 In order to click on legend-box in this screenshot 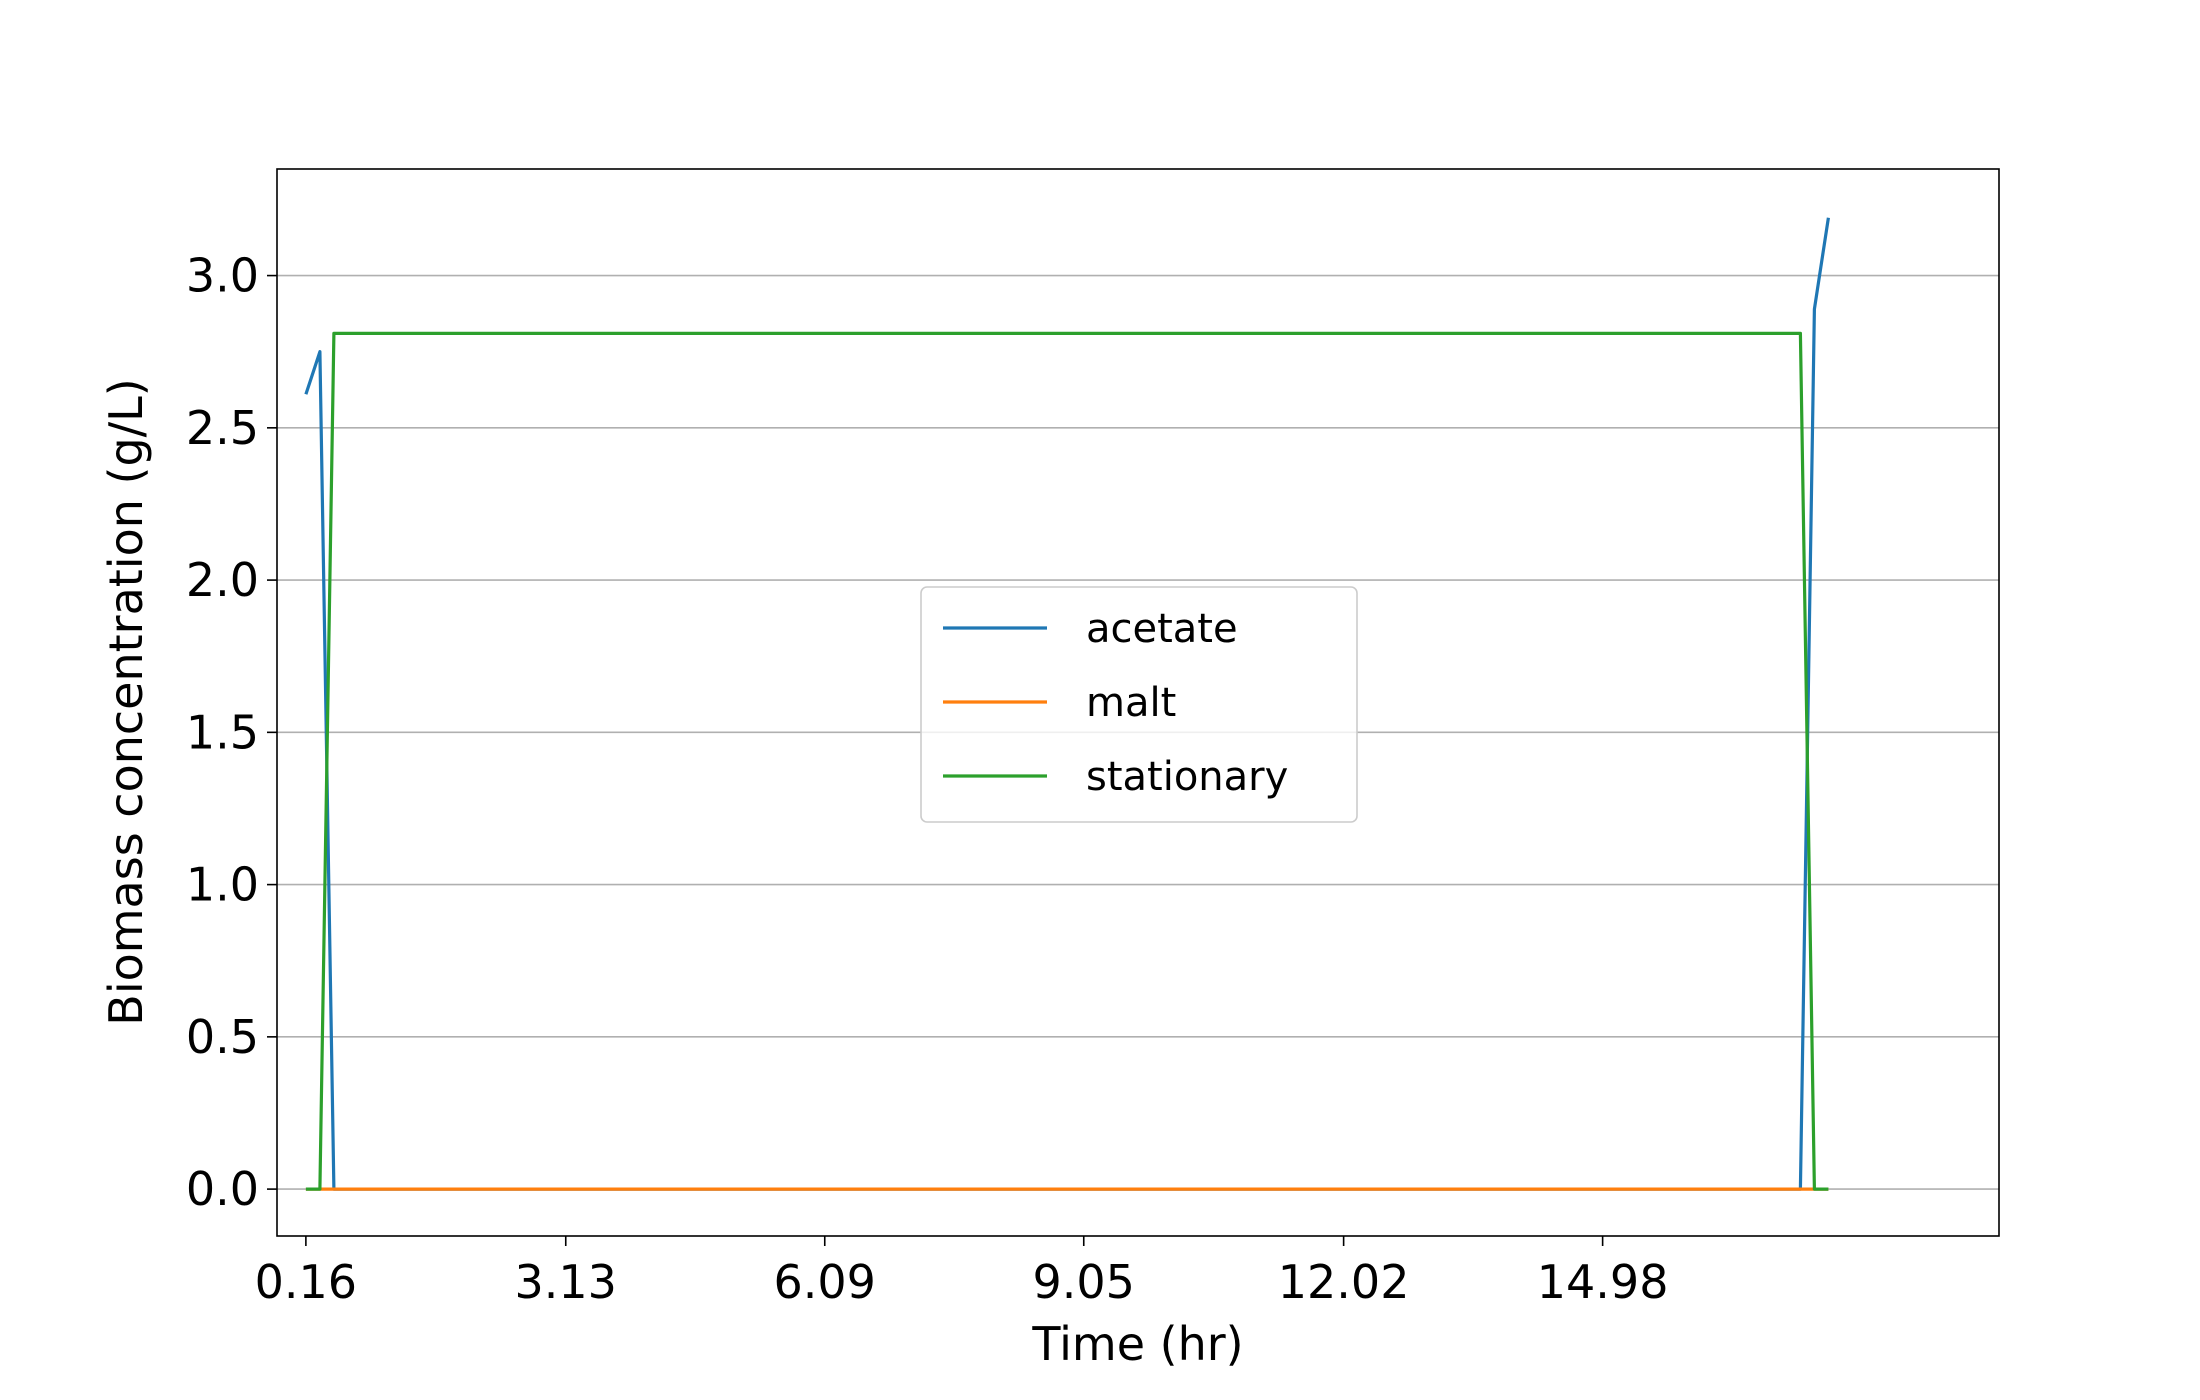, I will do `click(1139, 704)`.